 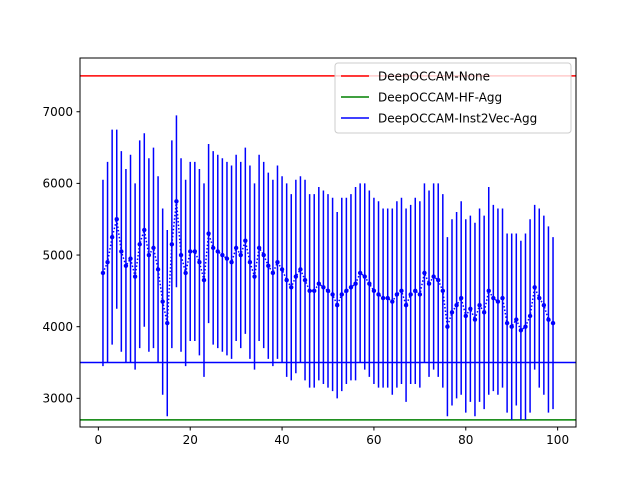 I want to click on legend-label-none: DeepOCCAM-None, so click(x=434, y=77).